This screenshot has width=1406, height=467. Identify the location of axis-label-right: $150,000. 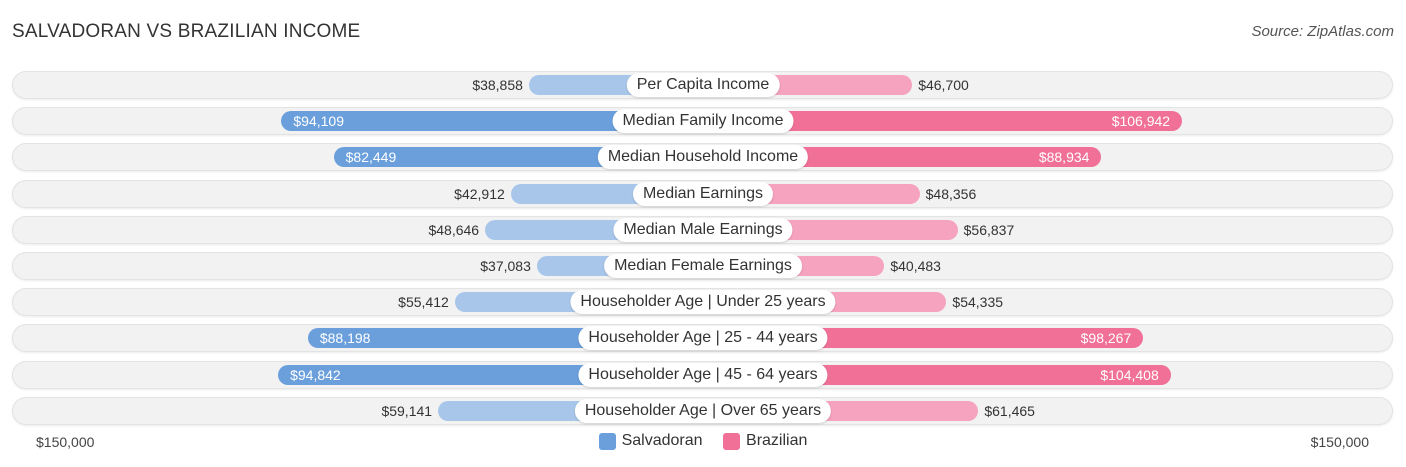
(1339, 442).